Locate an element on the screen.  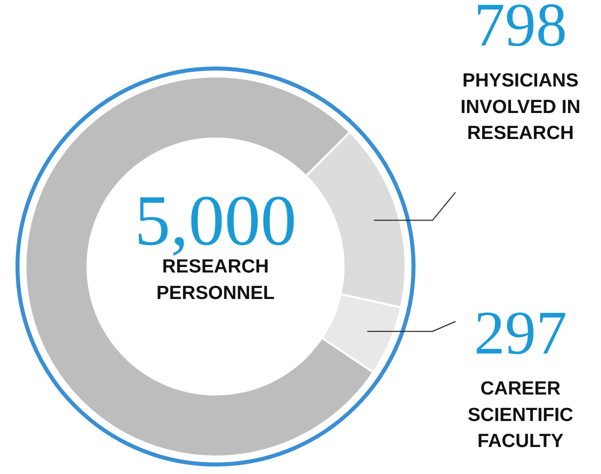
slice-label: PHYSICIANS INVOLVED IN RESEARCH is located at coordinates (520, 107).